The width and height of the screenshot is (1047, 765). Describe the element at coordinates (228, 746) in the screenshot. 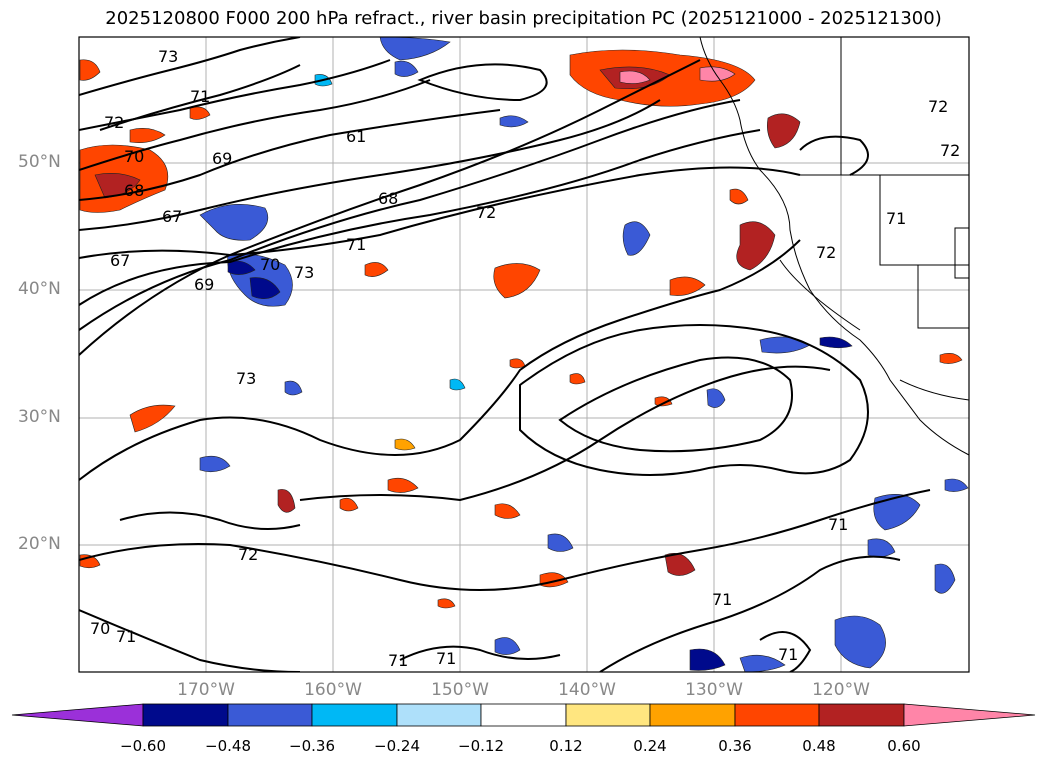

I see `colorbar-tick: −0.48` at that location.